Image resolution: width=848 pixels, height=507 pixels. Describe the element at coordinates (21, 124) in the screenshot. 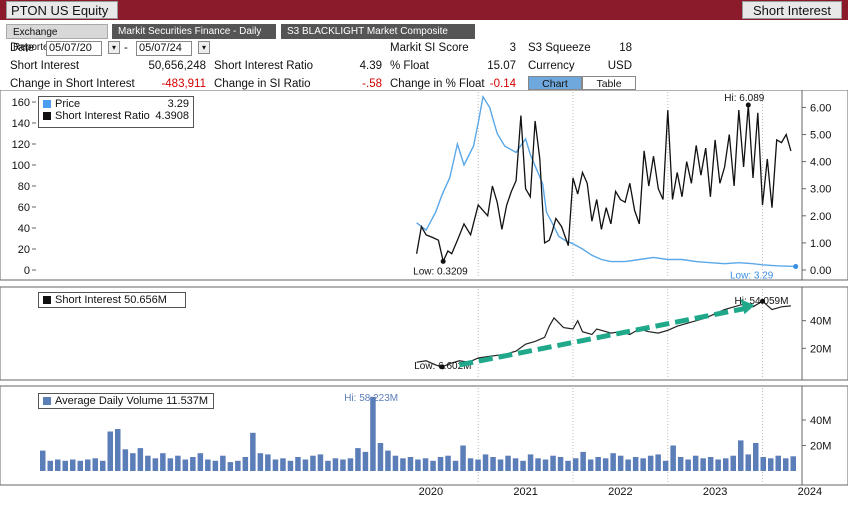

I see `left-tick-label: 140` at that location.